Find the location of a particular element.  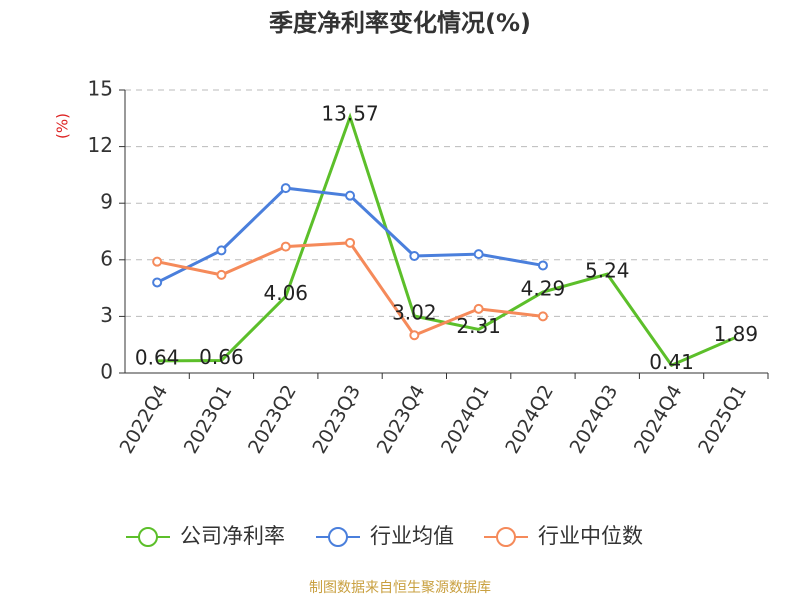

y-axis-label: (%) is located at coordinates (63, 126).